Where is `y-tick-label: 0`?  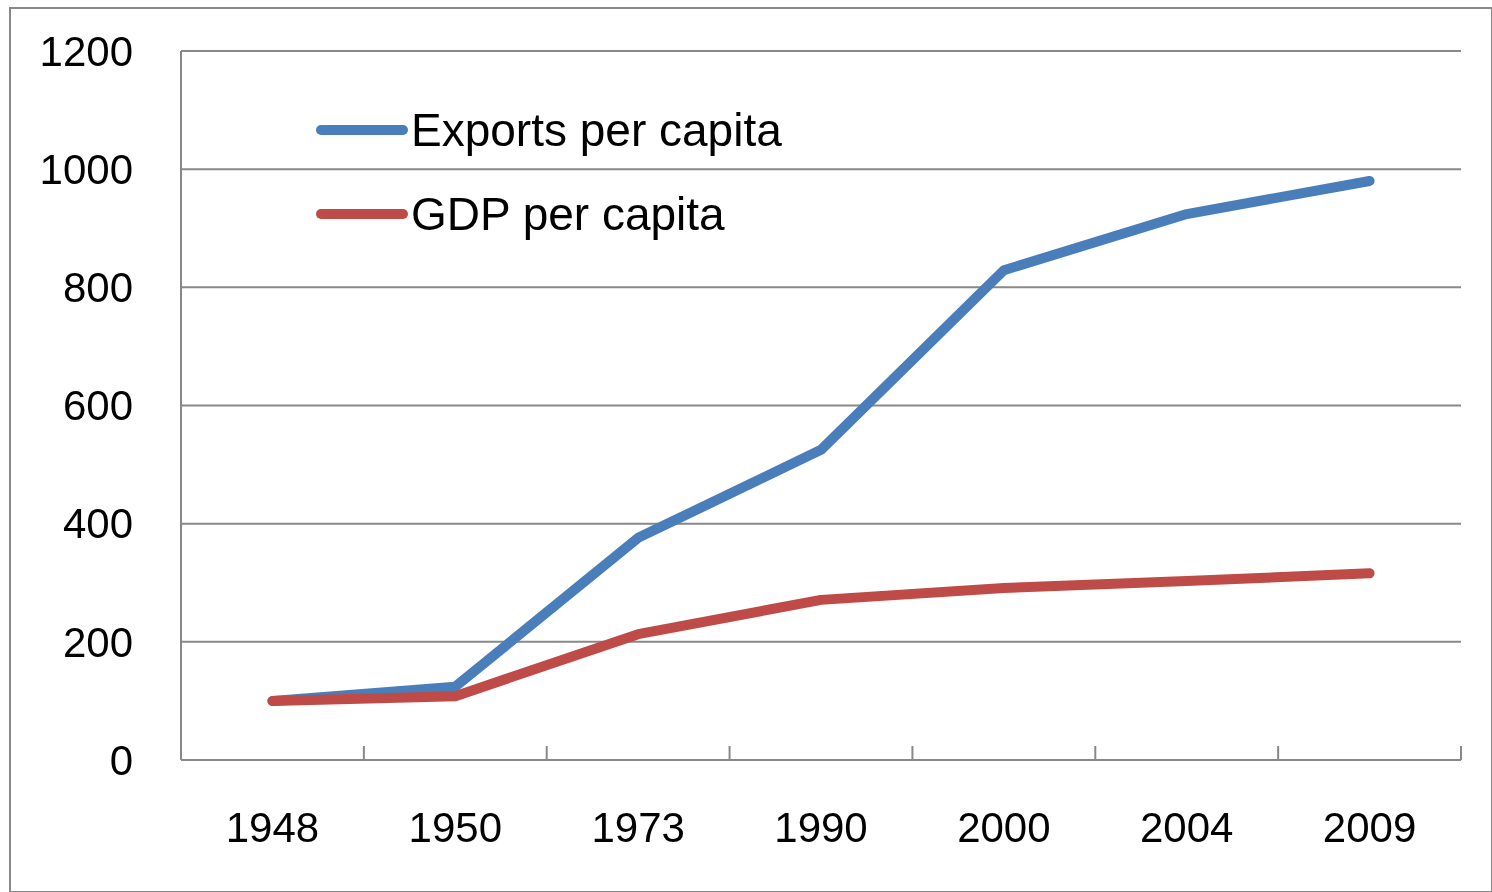 y-tick-label: 0 is located at coordinates (121, 760).